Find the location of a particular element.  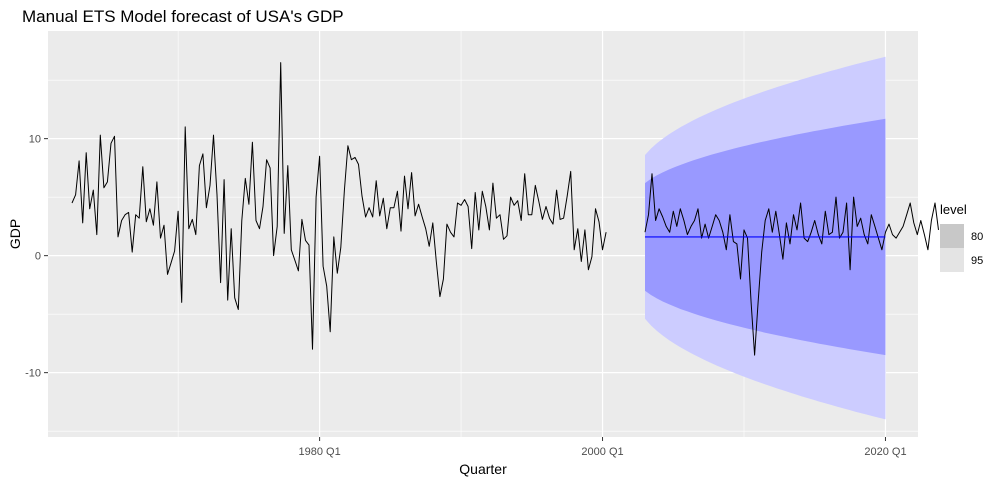

legend-label-95: 95 is located at coordinates (977, 261).